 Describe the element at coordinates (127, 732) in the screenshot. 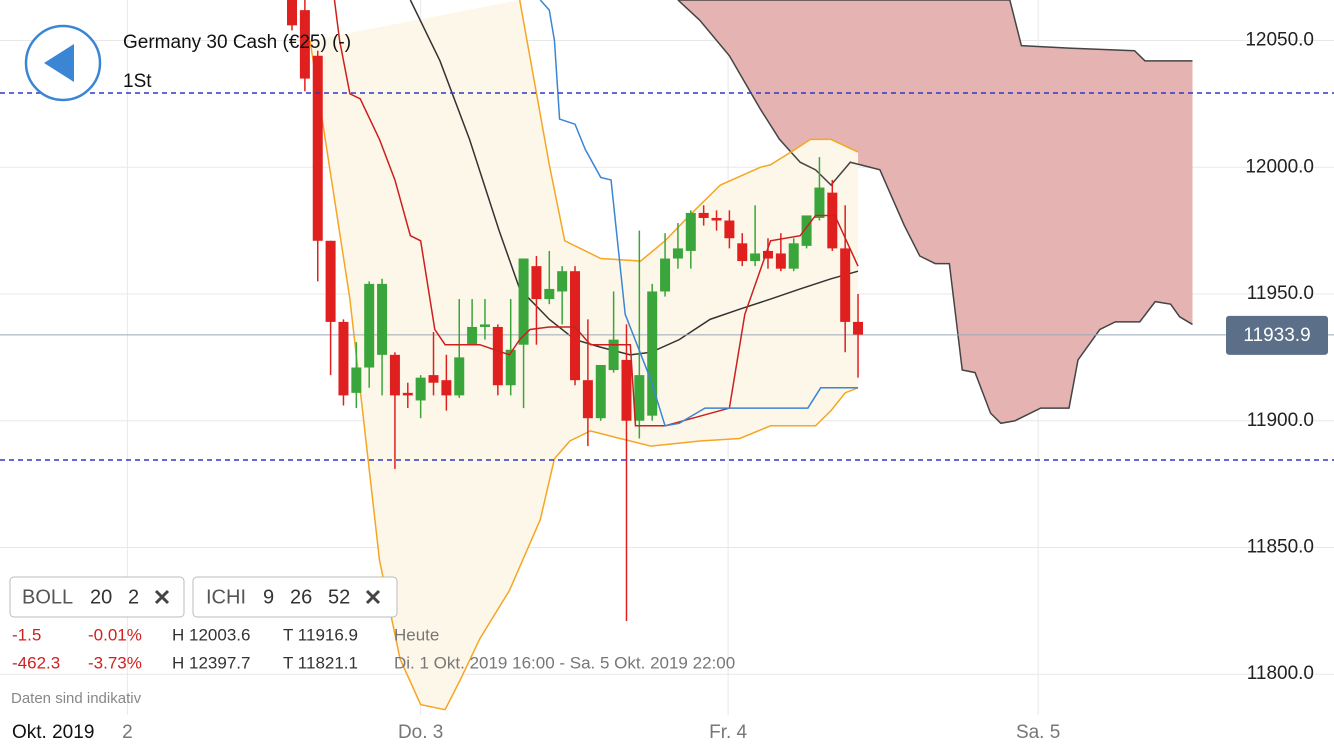

I see `x-tick-label: 2` at that location.